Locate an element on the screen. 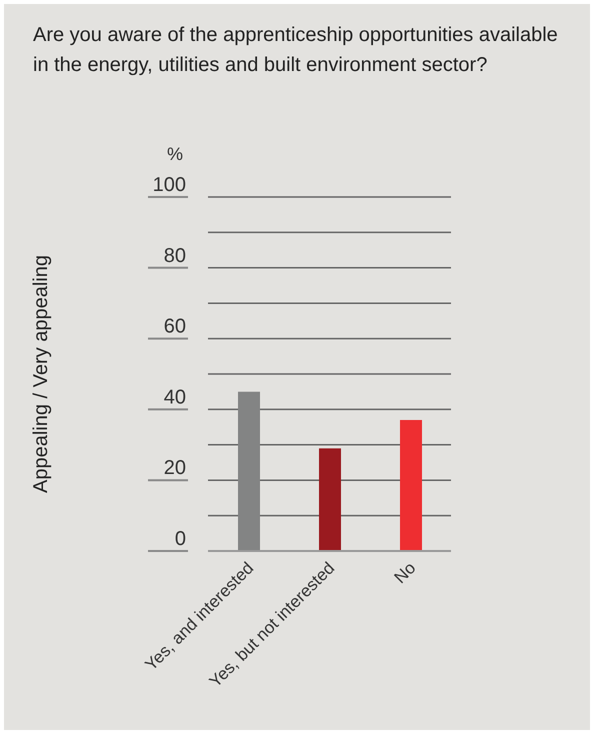  y-tick-label: 80 is located at coordinates (175, 255).